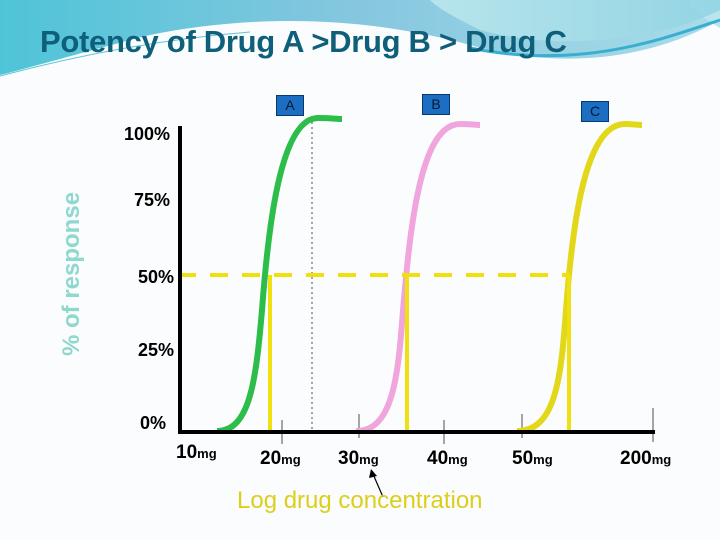  What do you see at coordinates (71, 273) in the screenshot?
I see `y-axis-label: % of response` at bounding box center [71, 273].